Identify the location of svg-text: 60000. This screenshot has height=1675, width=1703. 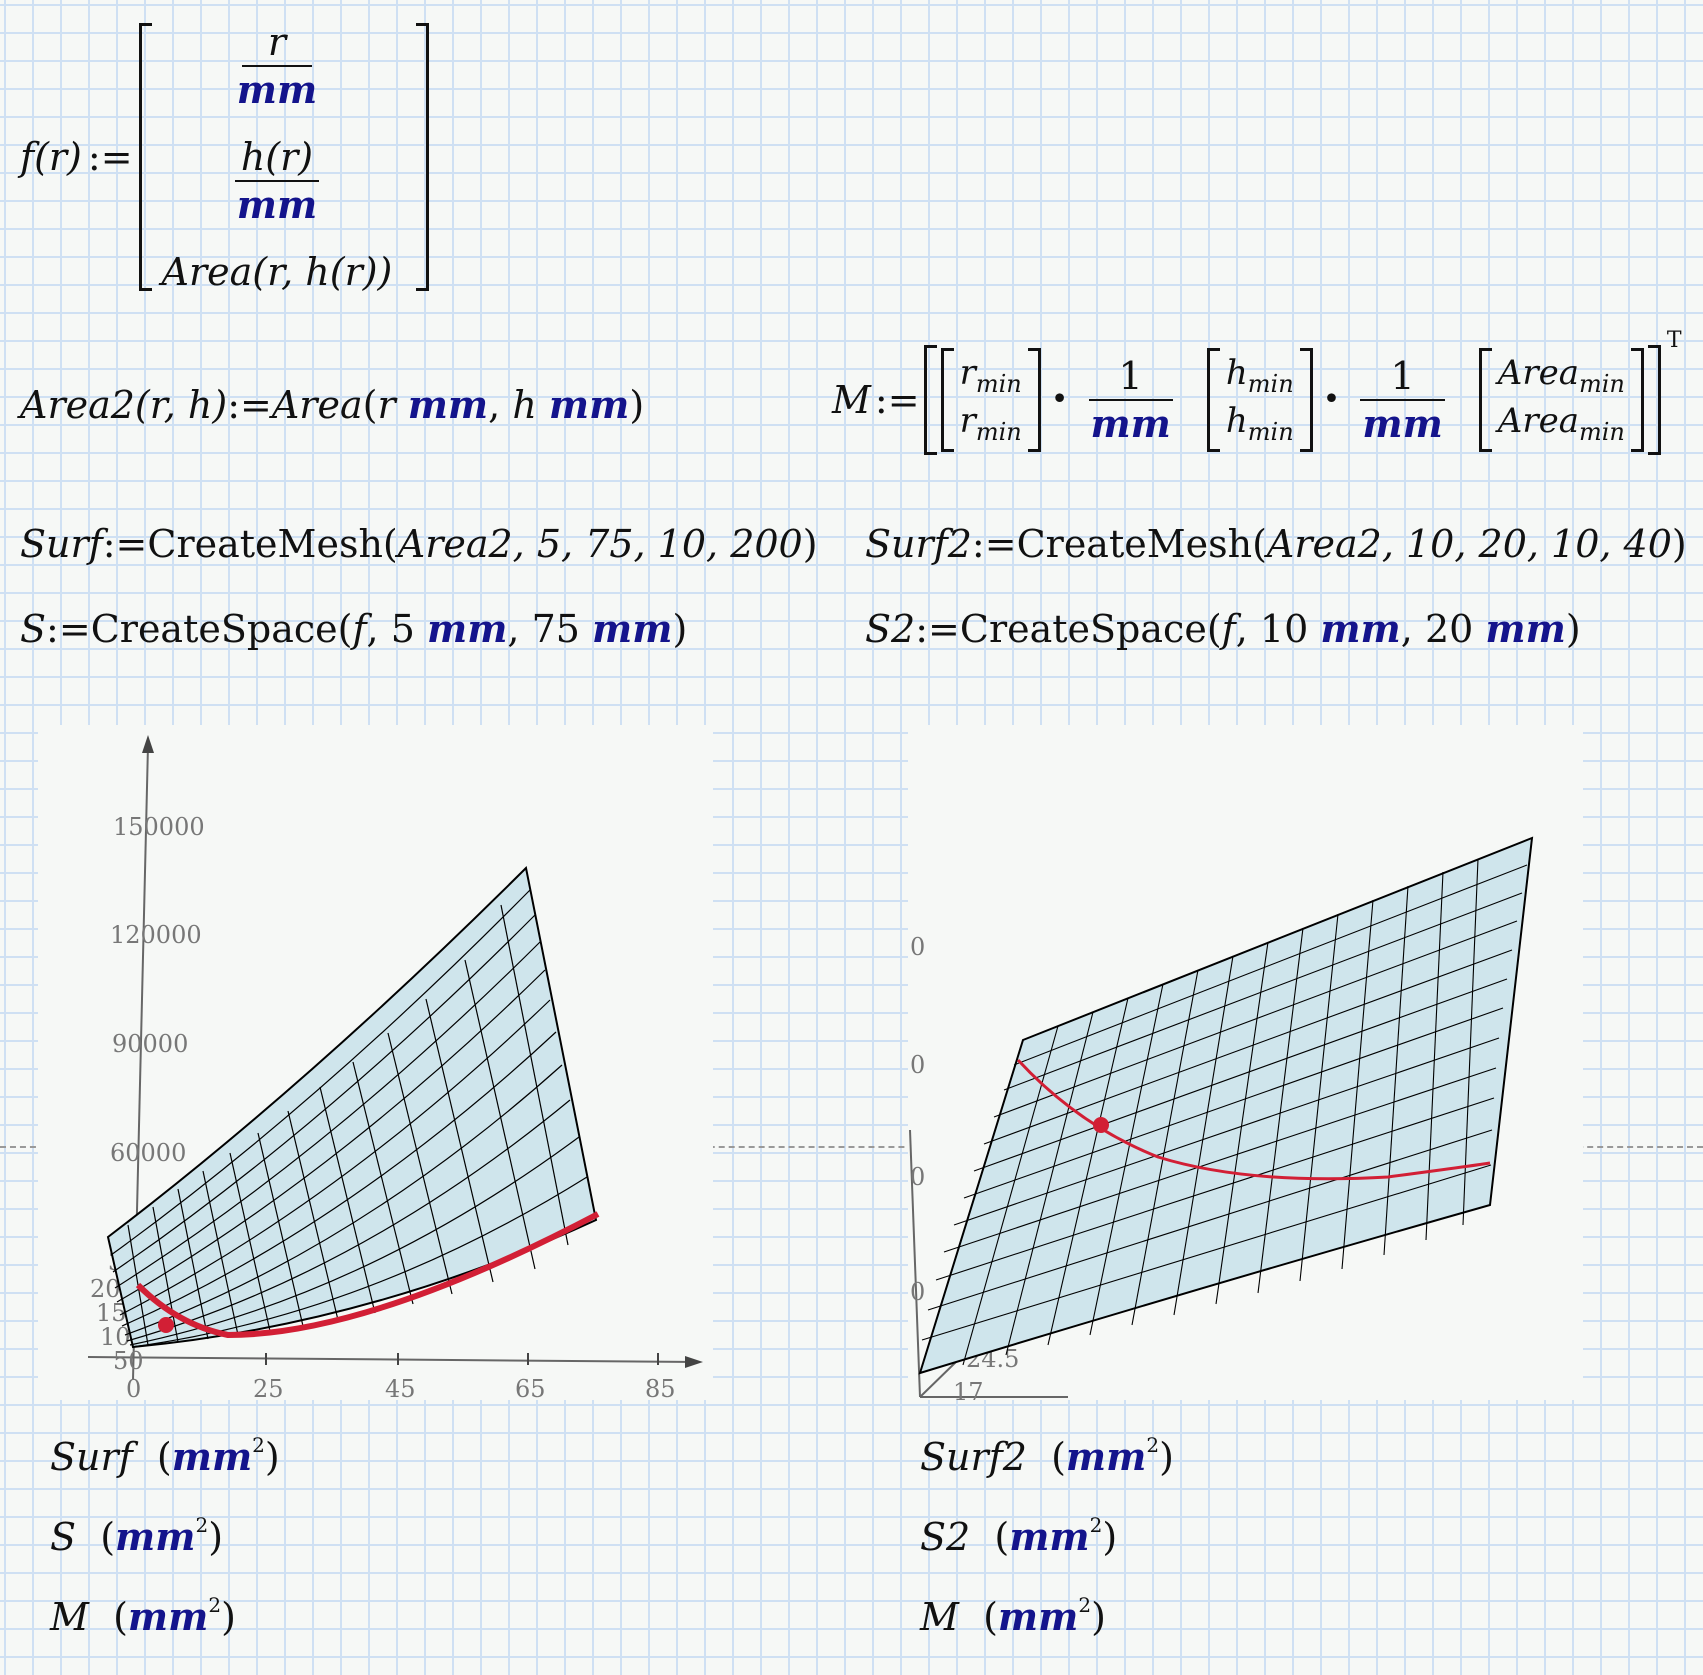
(148, 1153).